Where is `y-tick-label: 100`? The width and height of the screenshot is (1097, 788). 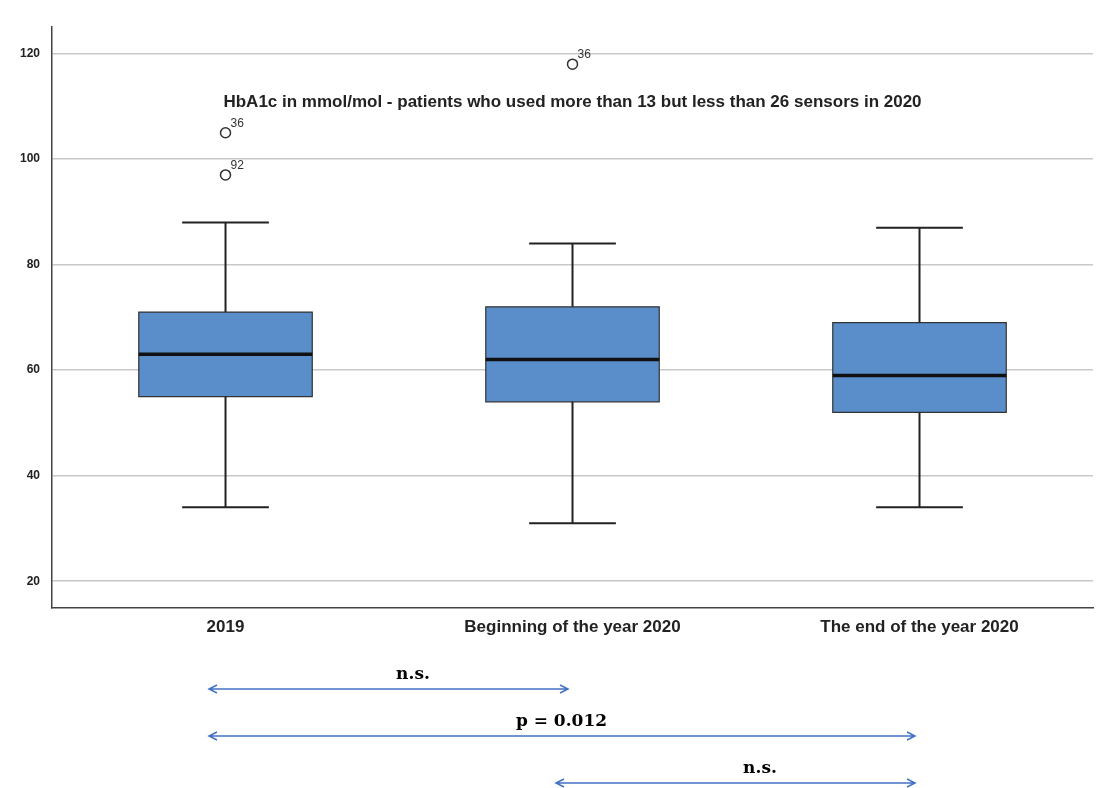
y-tick-label: 100 is located at coordinates (30, 158).